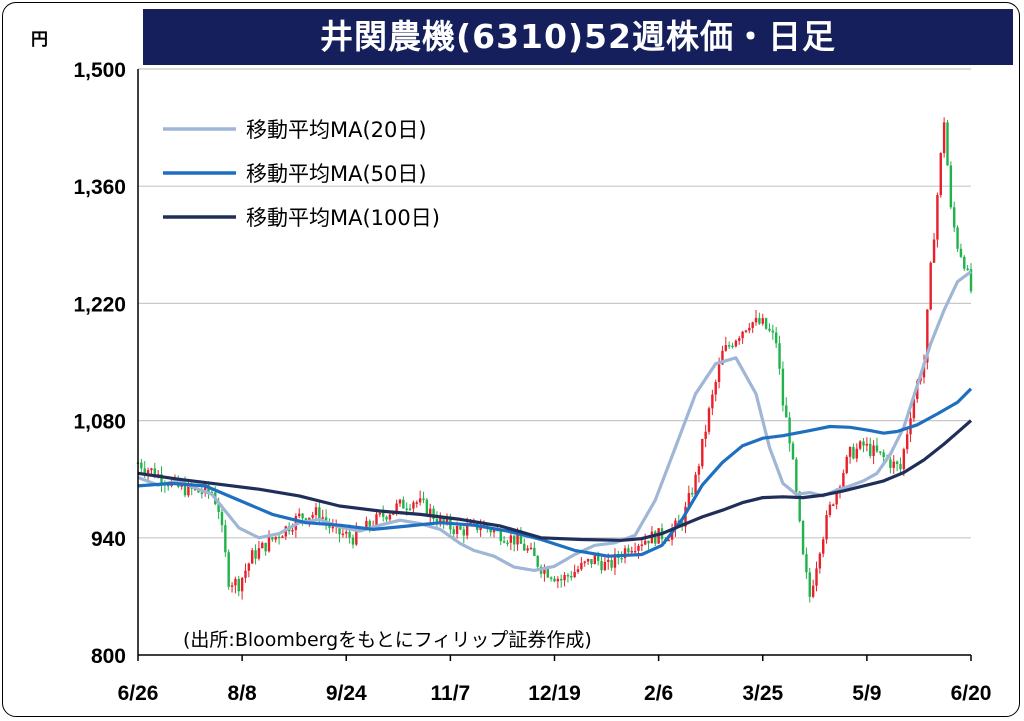  Describe the element at coordinates (108, 656) in the screenshot. I see `y-tick-label: 800` at that location.